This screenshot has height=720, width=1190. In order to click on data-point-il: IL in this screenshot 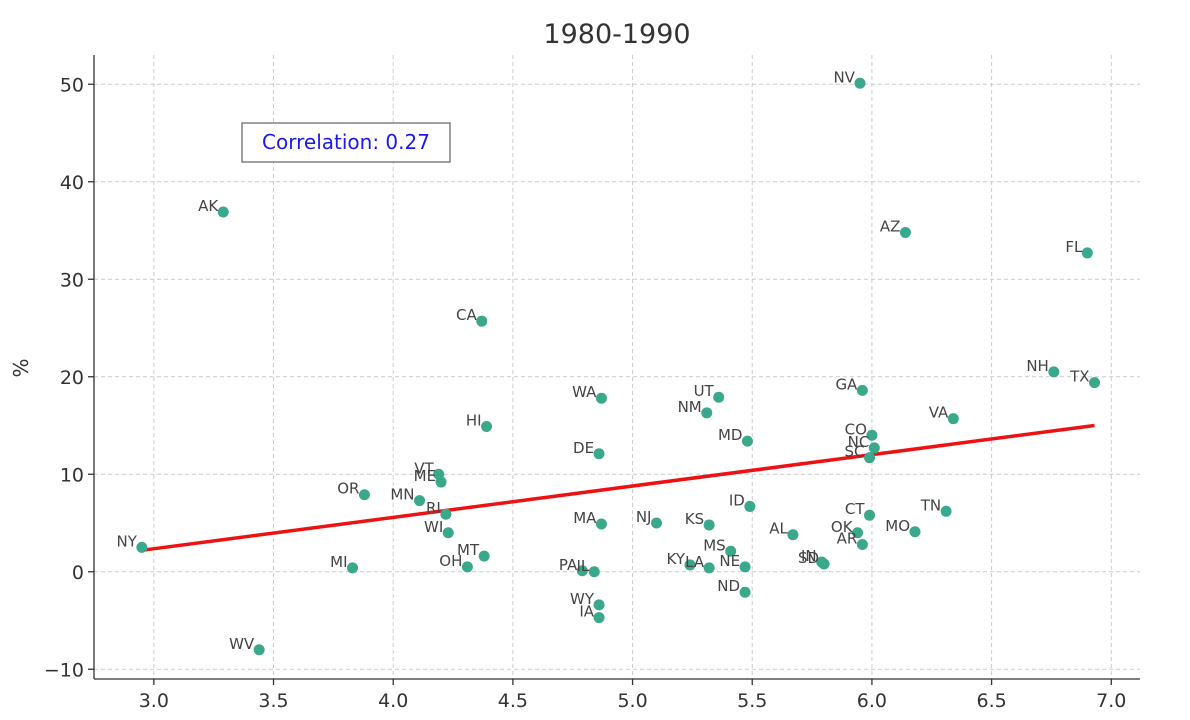, I will do `click(588, 567)`.